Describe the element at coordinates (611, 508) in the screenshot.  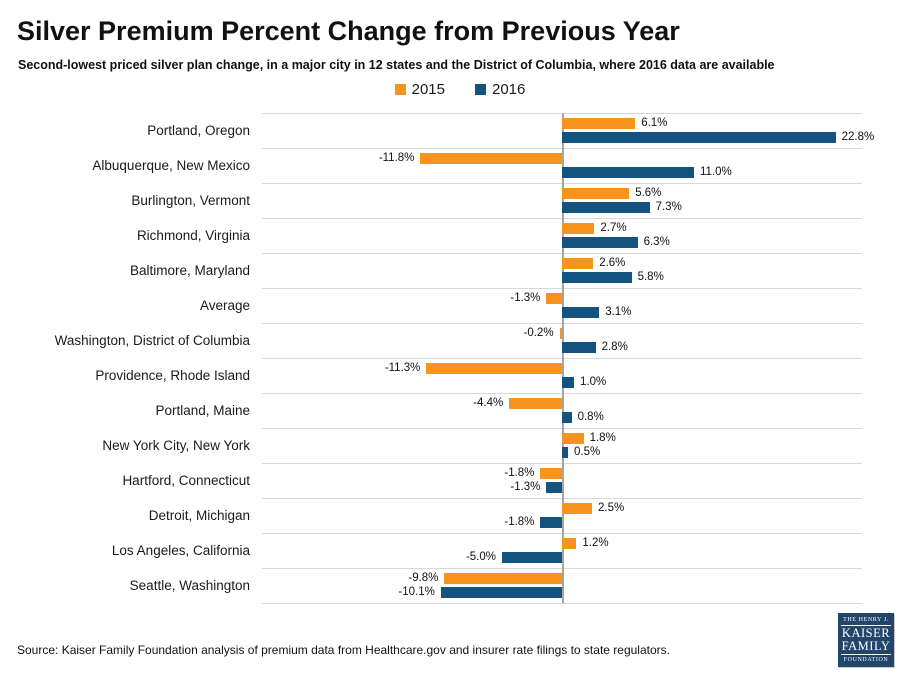
I see `bar-value-label: 2.5%` at that location.